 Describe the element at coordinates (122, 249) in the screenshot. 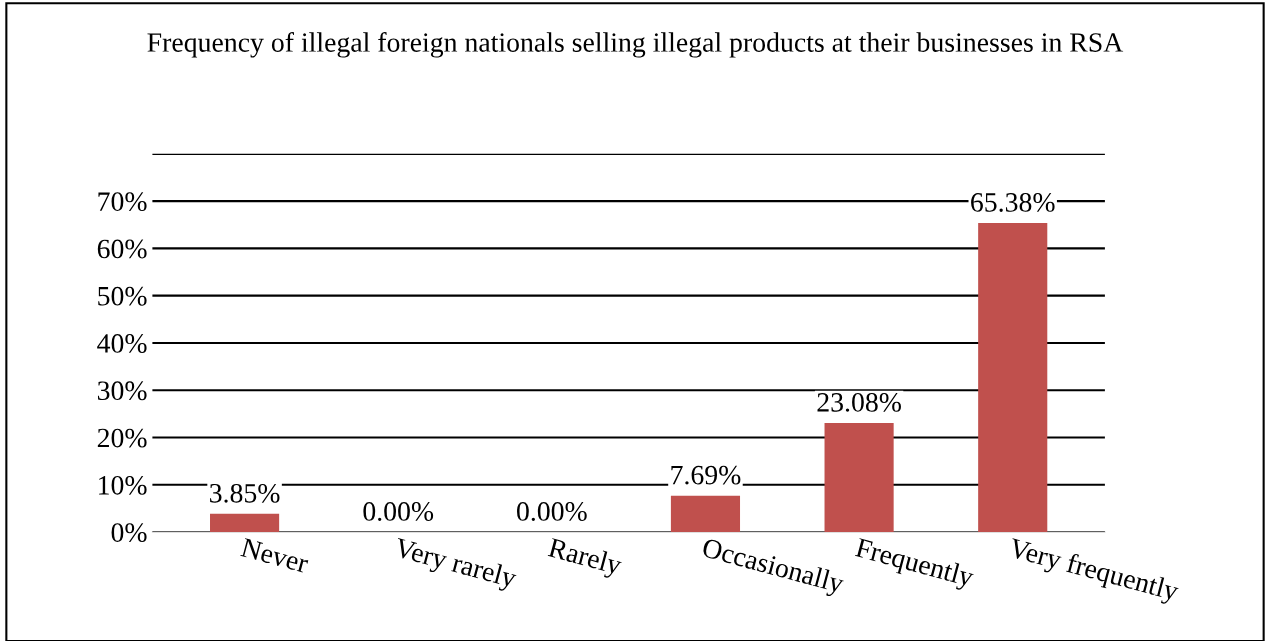

I see `y-tick-label: 60%` at that location.